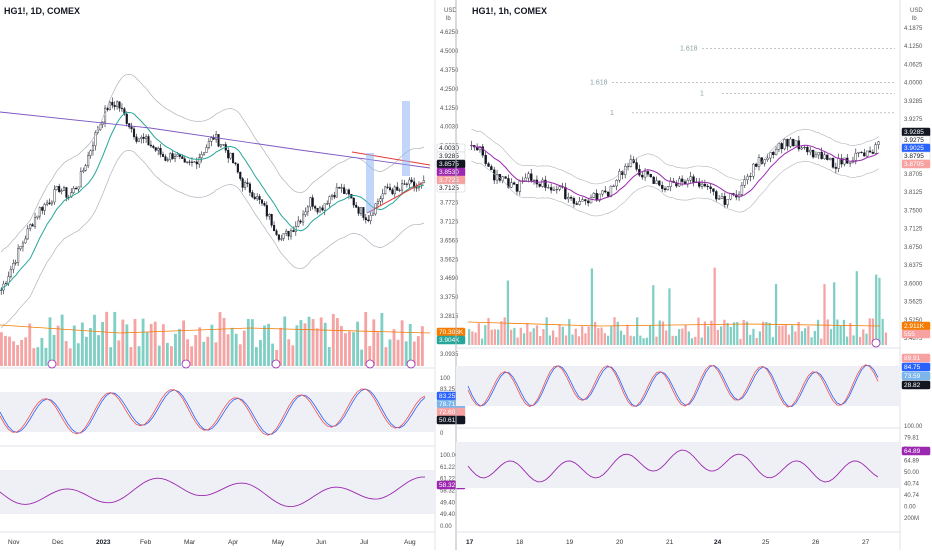 The height and width of the screenshot is (555, 932). I want to click on right-x-tick-4: 21, so click(670, 542).